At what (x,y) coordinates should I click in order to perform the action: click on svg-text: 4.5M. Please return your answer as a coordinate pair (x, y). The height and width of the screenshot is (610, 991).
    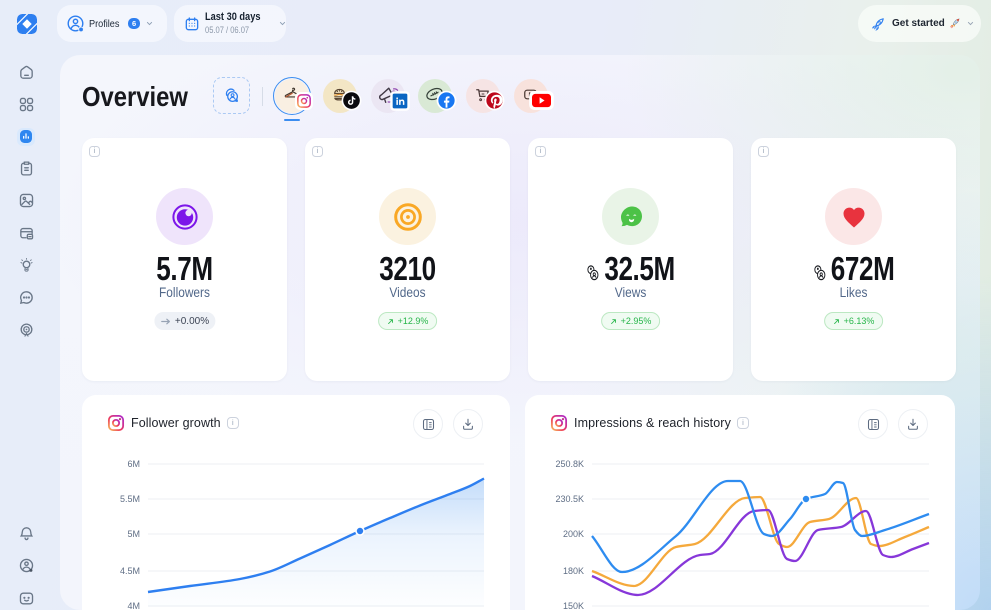
    Looking at the image, I should click on (130, 571).